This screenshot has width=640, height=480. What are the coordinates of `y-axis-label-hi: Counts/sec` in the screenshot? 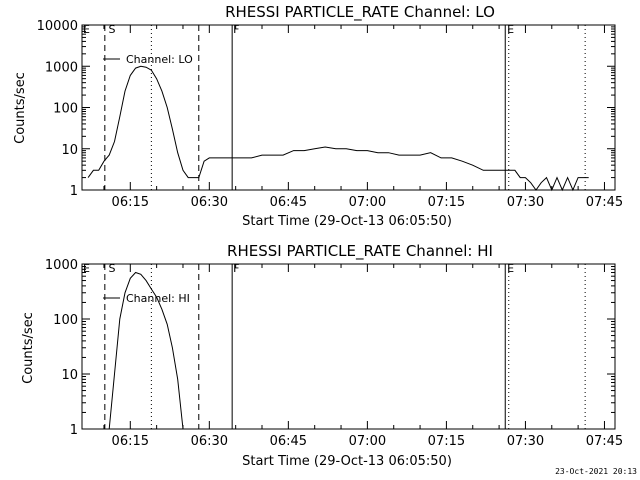 It's located at (28, 348).